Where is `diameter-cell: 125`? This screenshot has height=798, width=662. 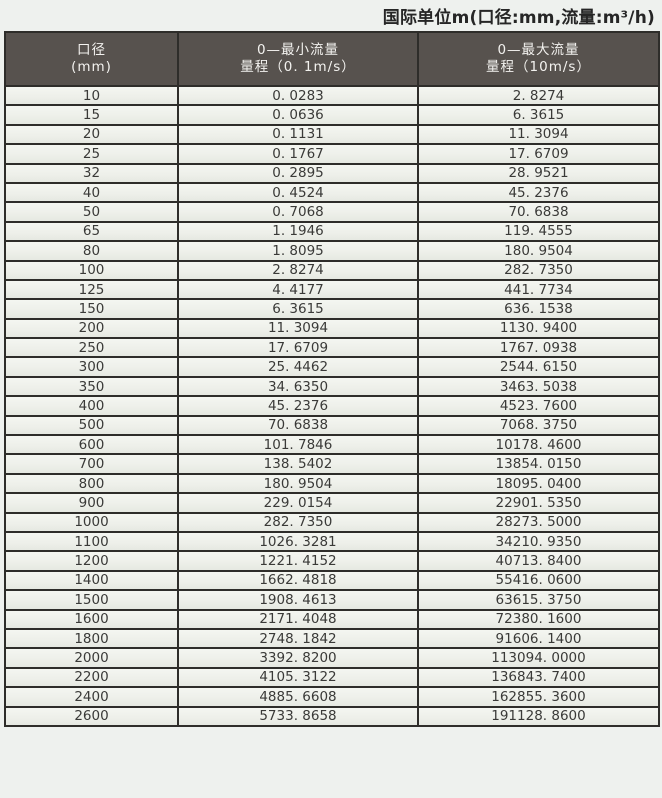
diameter-cell: 125 is located at coordinates (91, 289).